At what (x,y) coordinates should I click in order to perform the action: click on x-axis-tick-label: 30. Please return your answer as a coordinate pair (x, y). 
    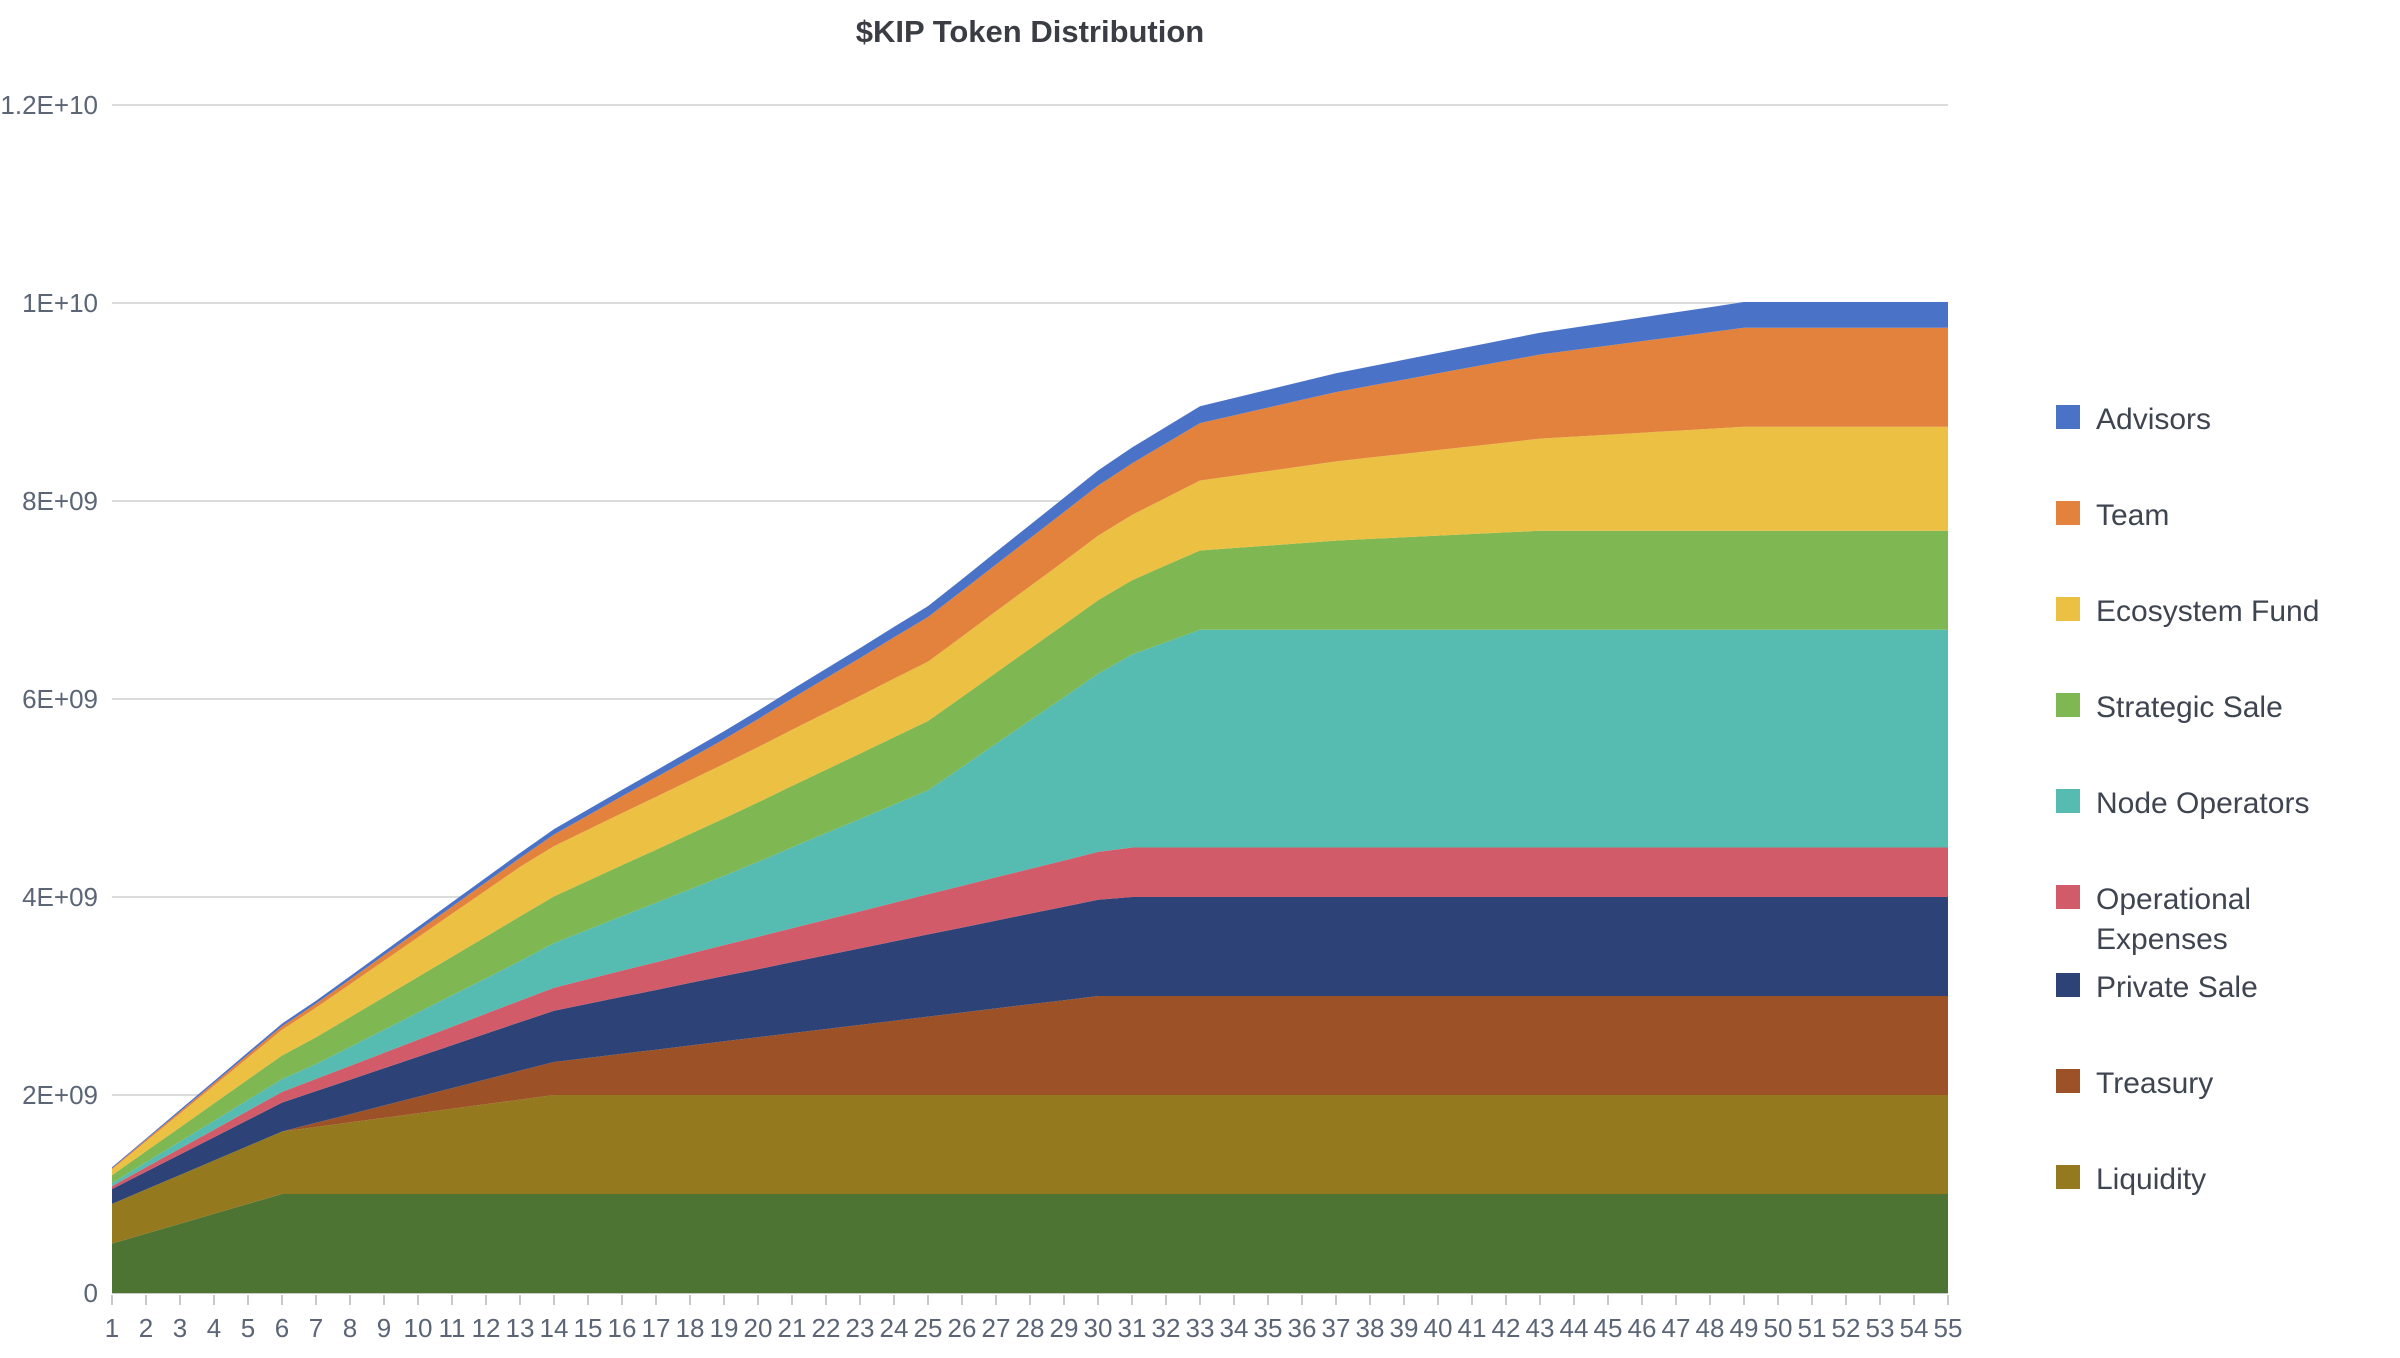
    Looking at the image, I should click on (1098, 1328).